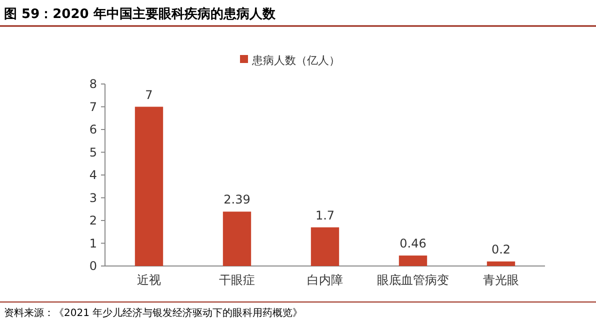 The image size is (596, 329). What do you see at coordinates (501, 280) in the screenshot?
I see `x-tick-label: 青光眼` at bounding box center [501, 280].